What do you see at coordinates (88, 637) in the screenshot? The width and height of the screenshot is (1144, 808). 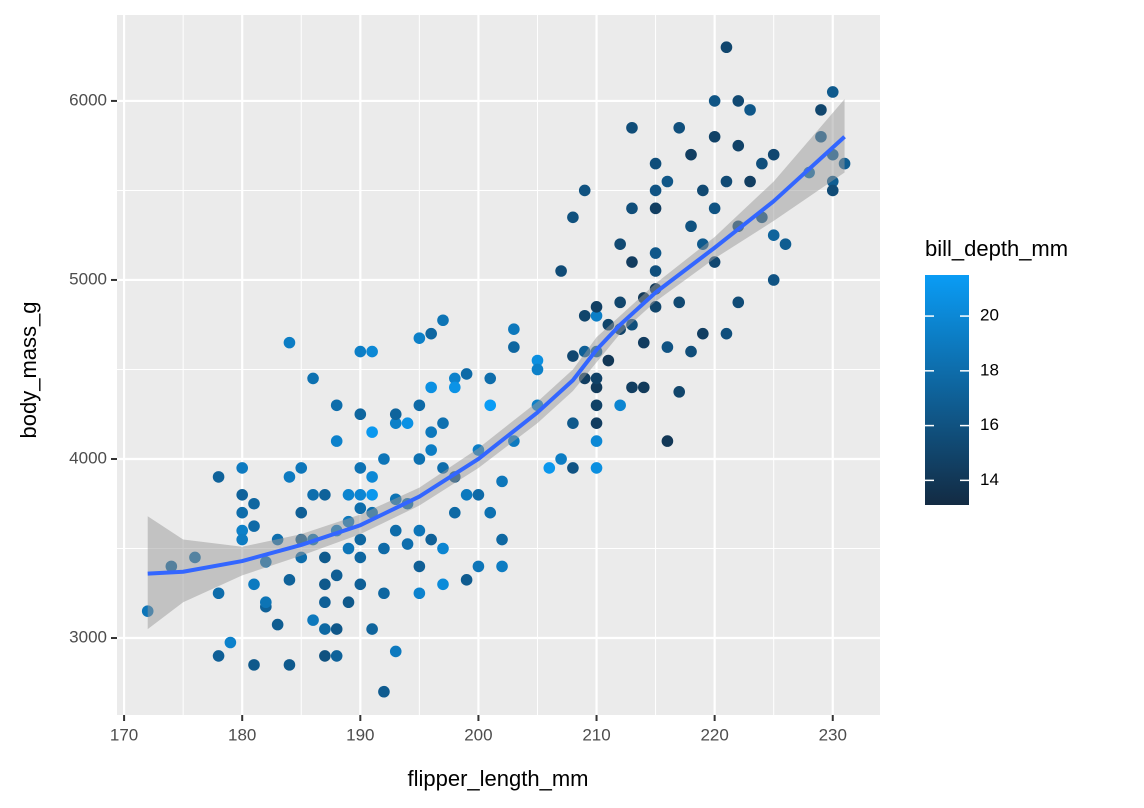 I see `y-tick-label: 3000` at bounding box center [88, 637].